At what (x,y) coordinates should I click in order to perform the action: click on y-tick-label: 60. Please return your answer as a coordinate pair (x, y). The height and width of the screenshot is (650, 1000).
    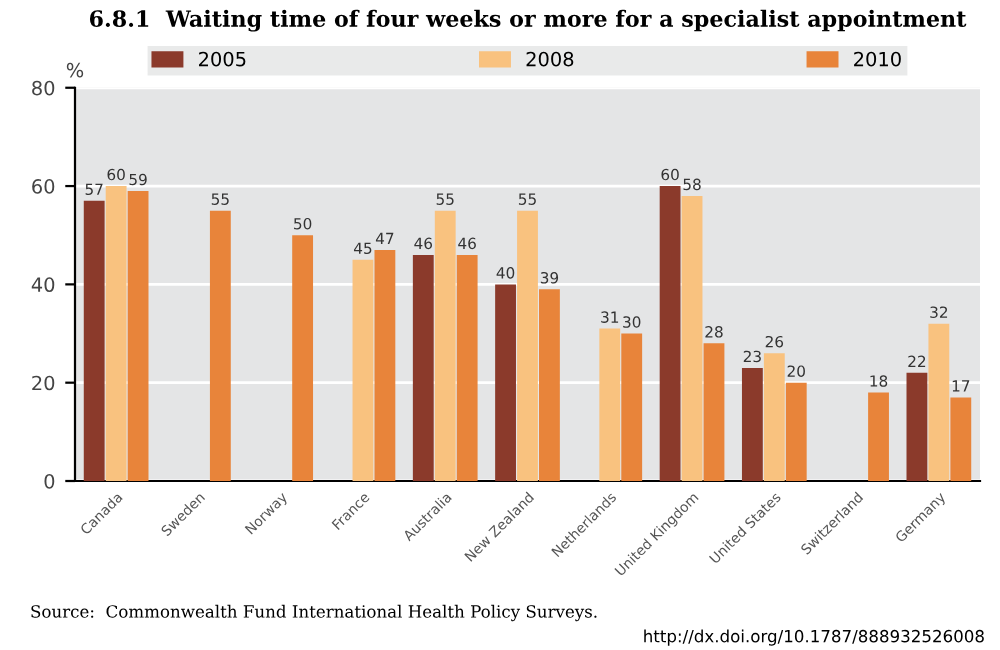
    Looking at the image, I should click on (43, 186).